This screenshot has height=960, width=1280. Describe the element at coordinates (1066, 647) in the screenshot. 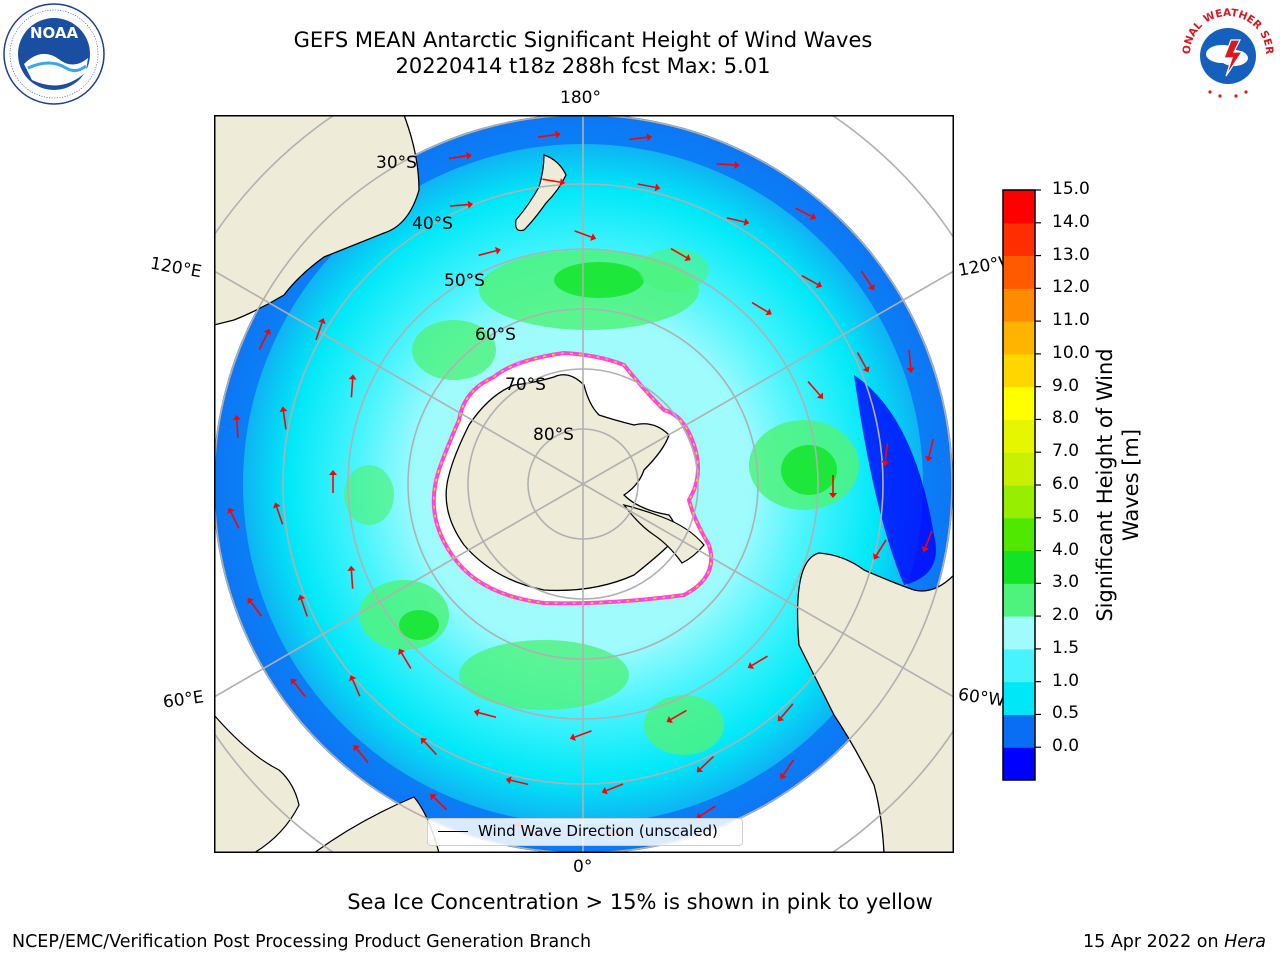

I see `colorbar-tick-label: 1.5` at that location.